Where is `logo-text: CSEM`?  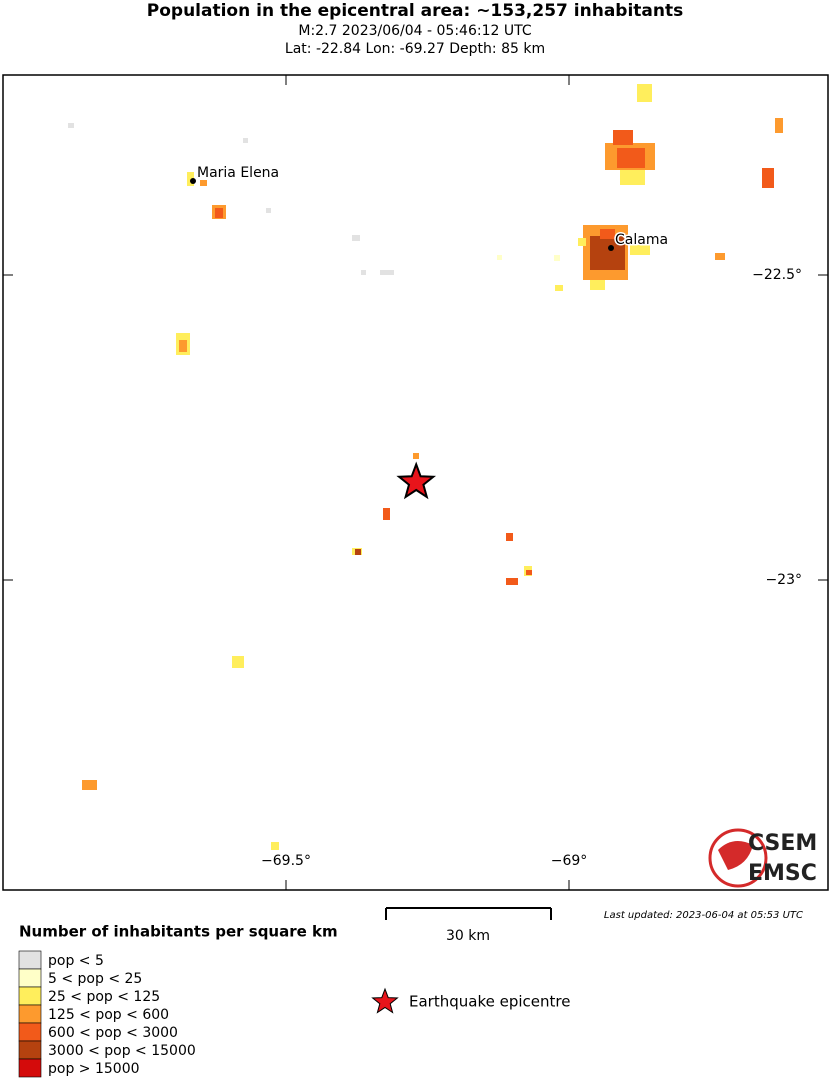 logo-text: CSEM is located at coordinates (782, 843).